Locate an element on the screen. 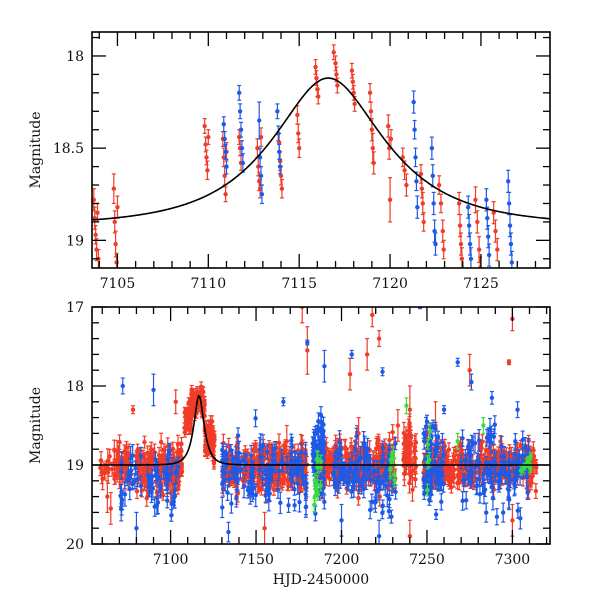 The height and width of the screenshot is (600, 600). x-tick-label: 7150 is located at coordinates (256, 560).